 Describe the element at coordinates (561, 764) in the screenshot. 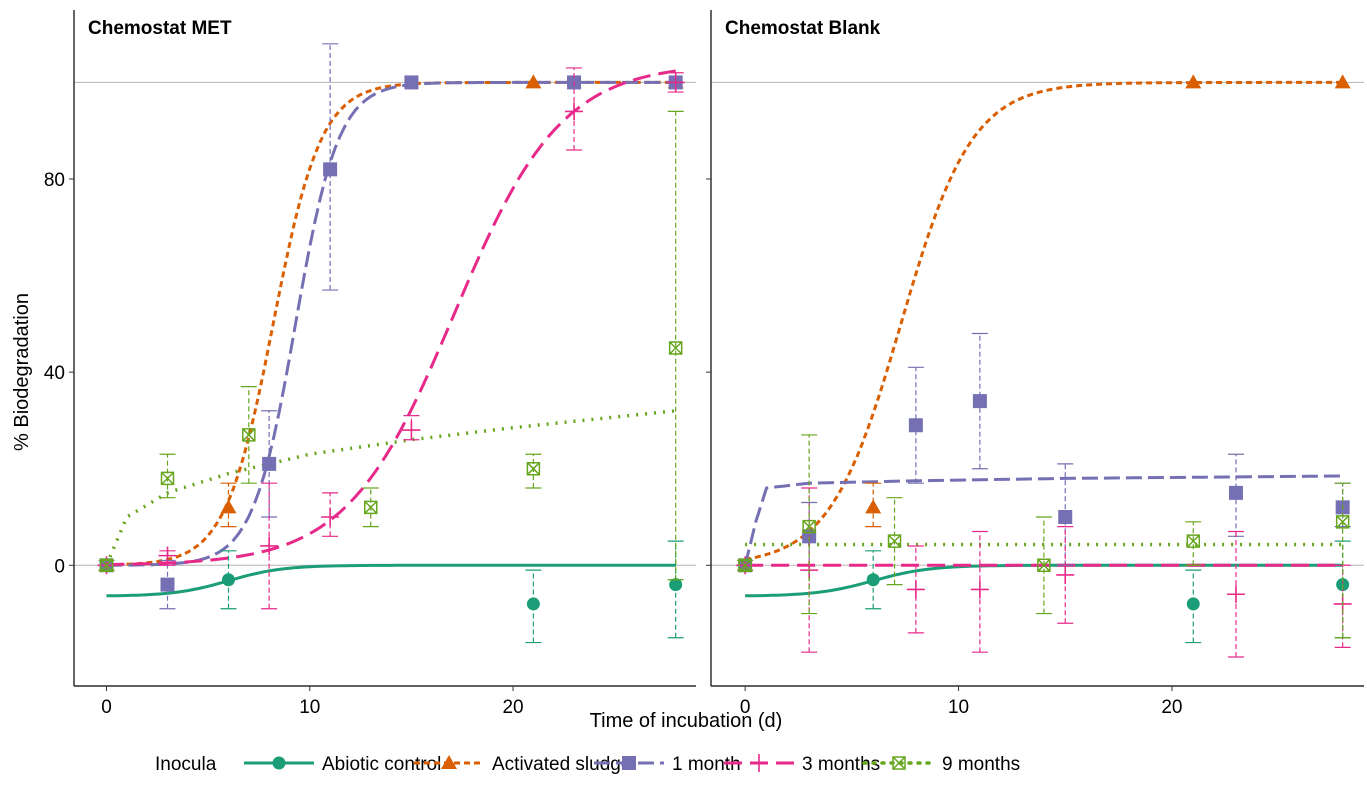

I see `legend-label: Activated sludge` at that location.